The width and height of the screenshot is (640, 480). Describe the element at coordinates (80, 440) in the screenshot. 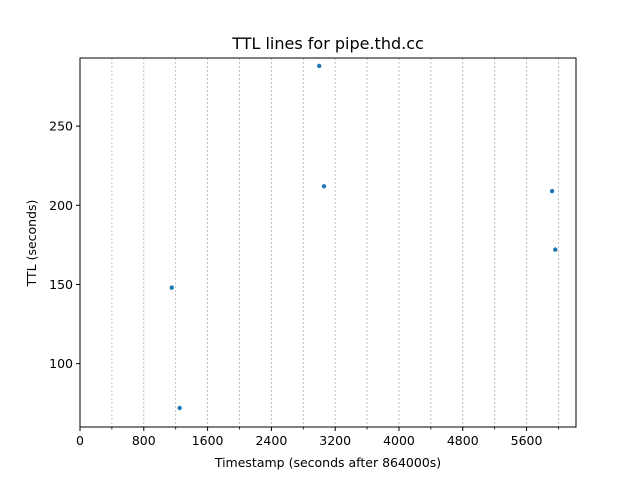

I see `x-tick-label: 0` at that location.